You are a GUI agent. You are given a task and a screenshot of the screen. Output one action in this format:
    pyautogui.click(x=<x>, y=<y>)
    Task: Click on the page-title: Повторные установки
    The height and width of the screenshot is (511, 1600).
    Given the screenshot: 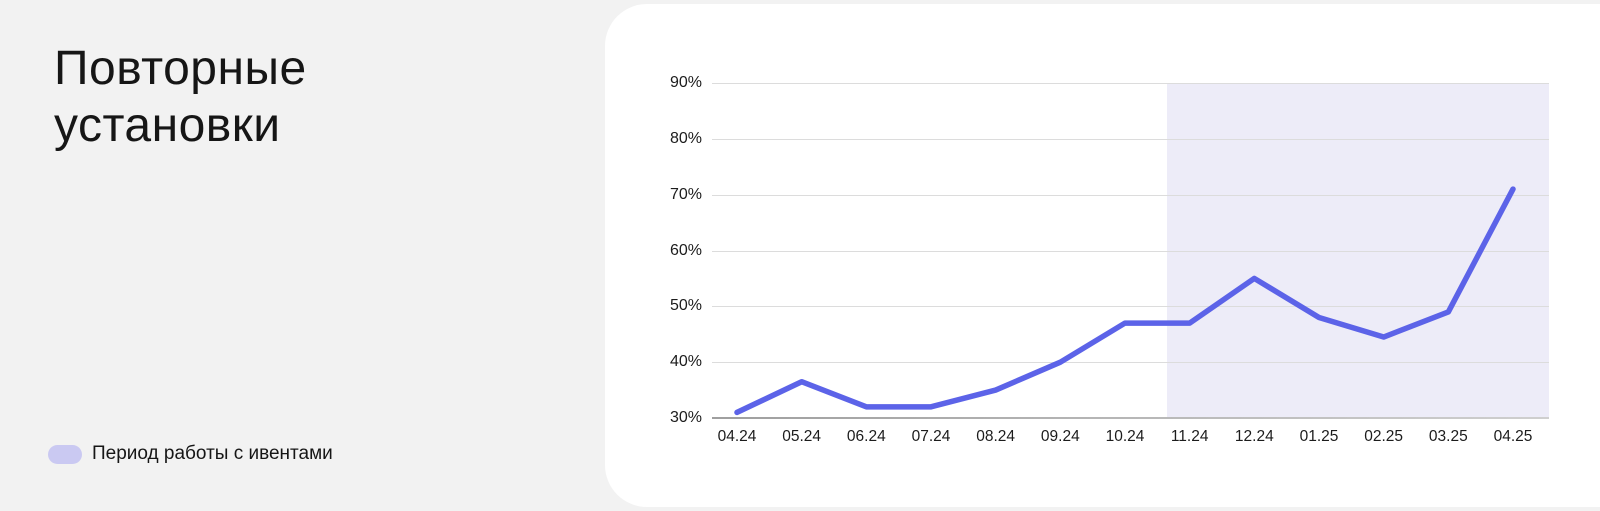 What is the action you would take?
    pyautogui.click(x=180, y=97)
    